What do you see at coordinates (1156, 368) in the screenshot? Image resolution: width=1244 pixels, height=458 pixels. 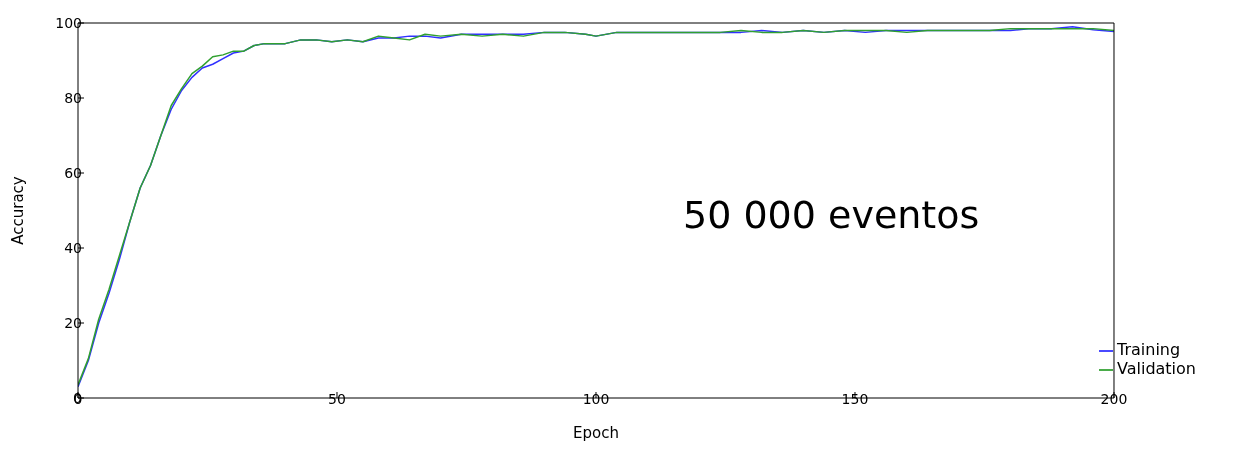 I see `legend-label: Validation` at bounding box center [1156, 368].